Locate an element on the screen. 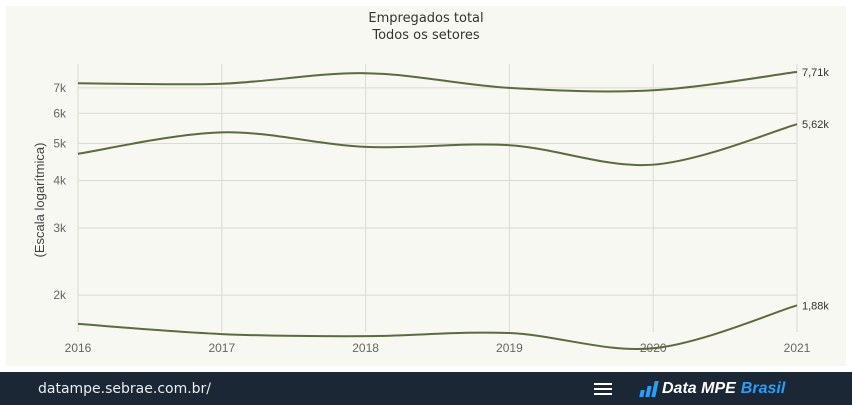 The height and width of the screenshot is (405, 852). chart-subtitle: Todos os setores is located at coordinates (426, 35).